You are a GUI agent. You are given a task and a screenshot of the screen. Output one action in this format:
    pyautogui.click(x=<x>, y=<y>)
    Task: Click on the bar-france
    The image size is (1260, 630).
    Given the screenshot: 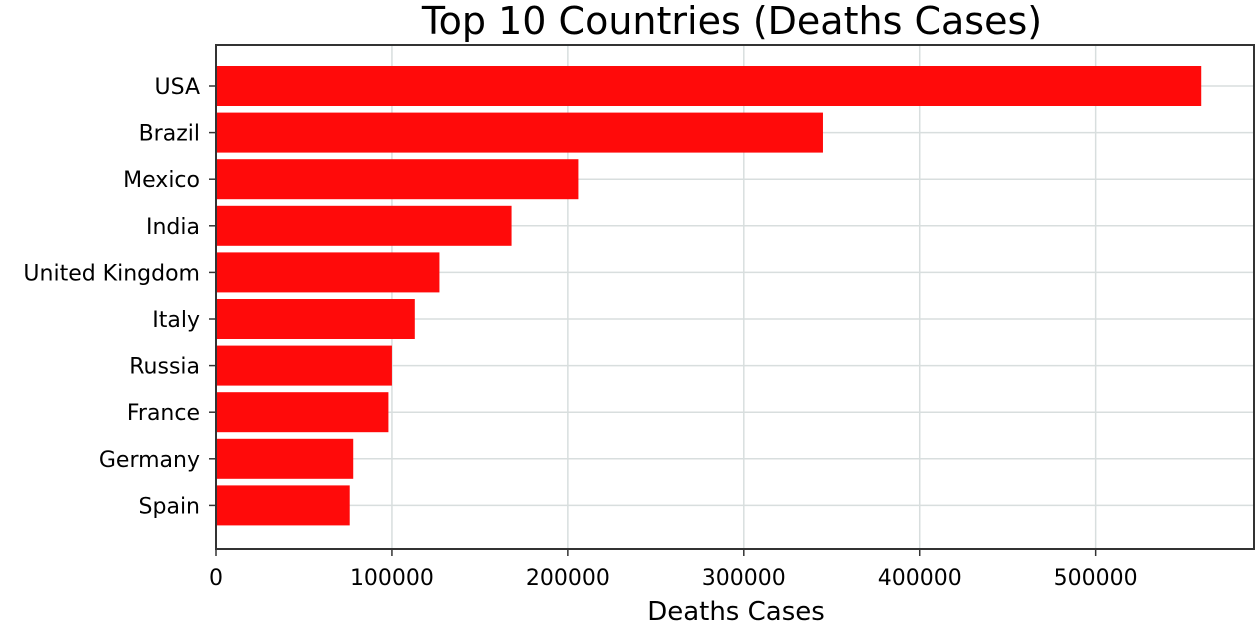 What is the action you would take?
    pyautogui.click(x=302, y=412)
    